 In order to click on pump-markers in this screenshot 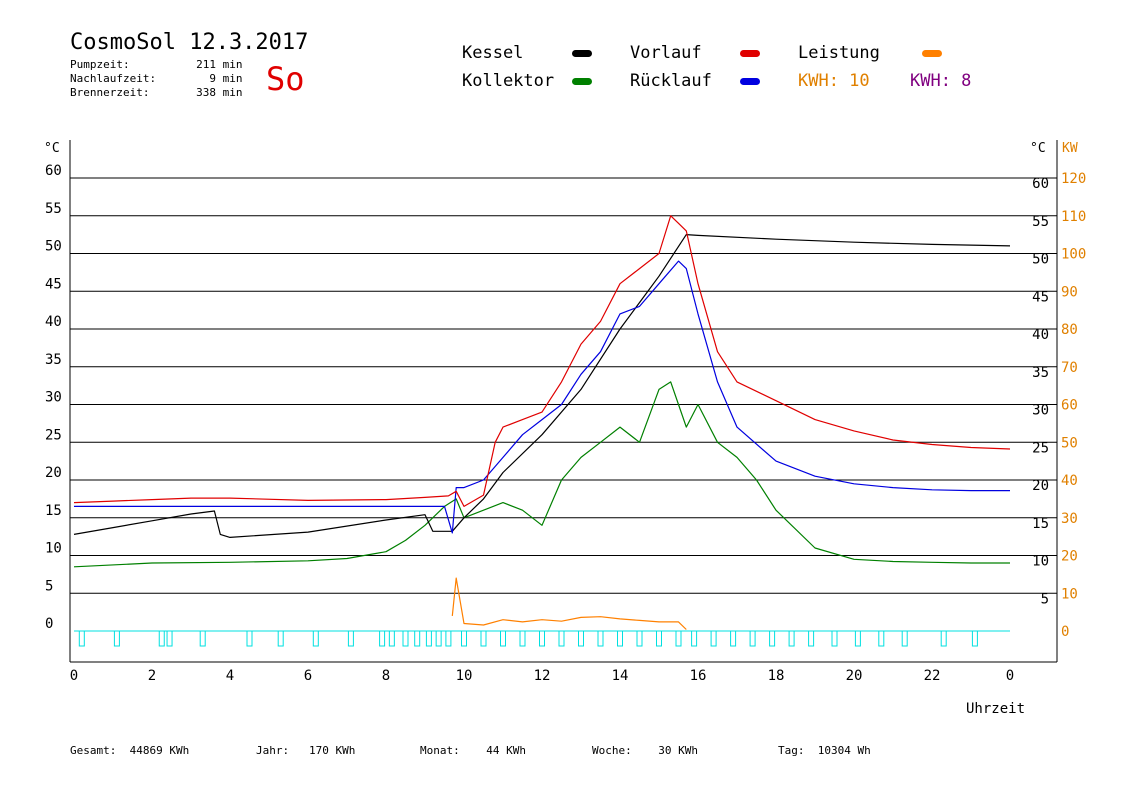, I will do `click(542, 638)`.